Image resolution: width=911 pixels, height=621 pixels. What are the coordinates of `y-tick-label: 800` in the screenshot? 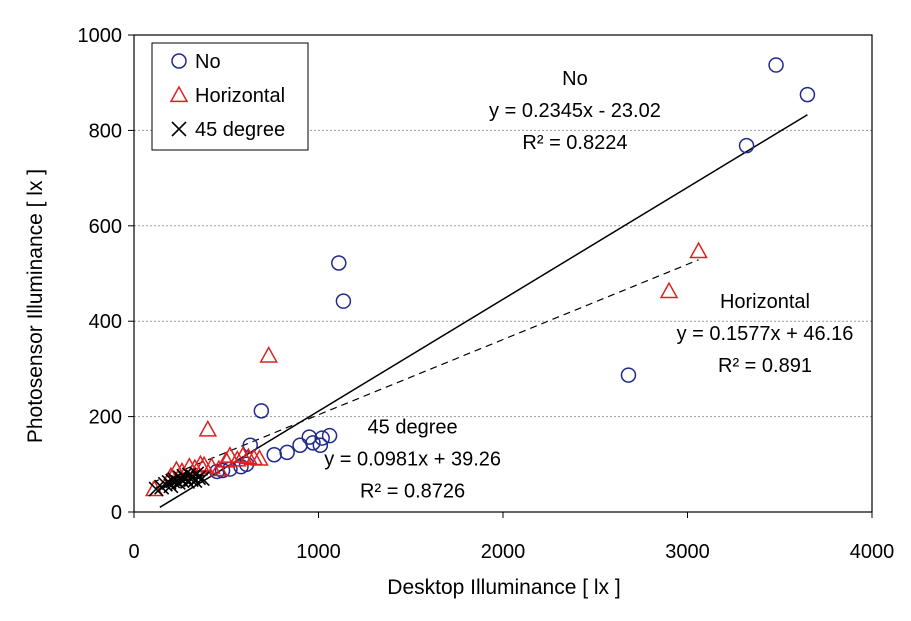 It's located at (105, 131).